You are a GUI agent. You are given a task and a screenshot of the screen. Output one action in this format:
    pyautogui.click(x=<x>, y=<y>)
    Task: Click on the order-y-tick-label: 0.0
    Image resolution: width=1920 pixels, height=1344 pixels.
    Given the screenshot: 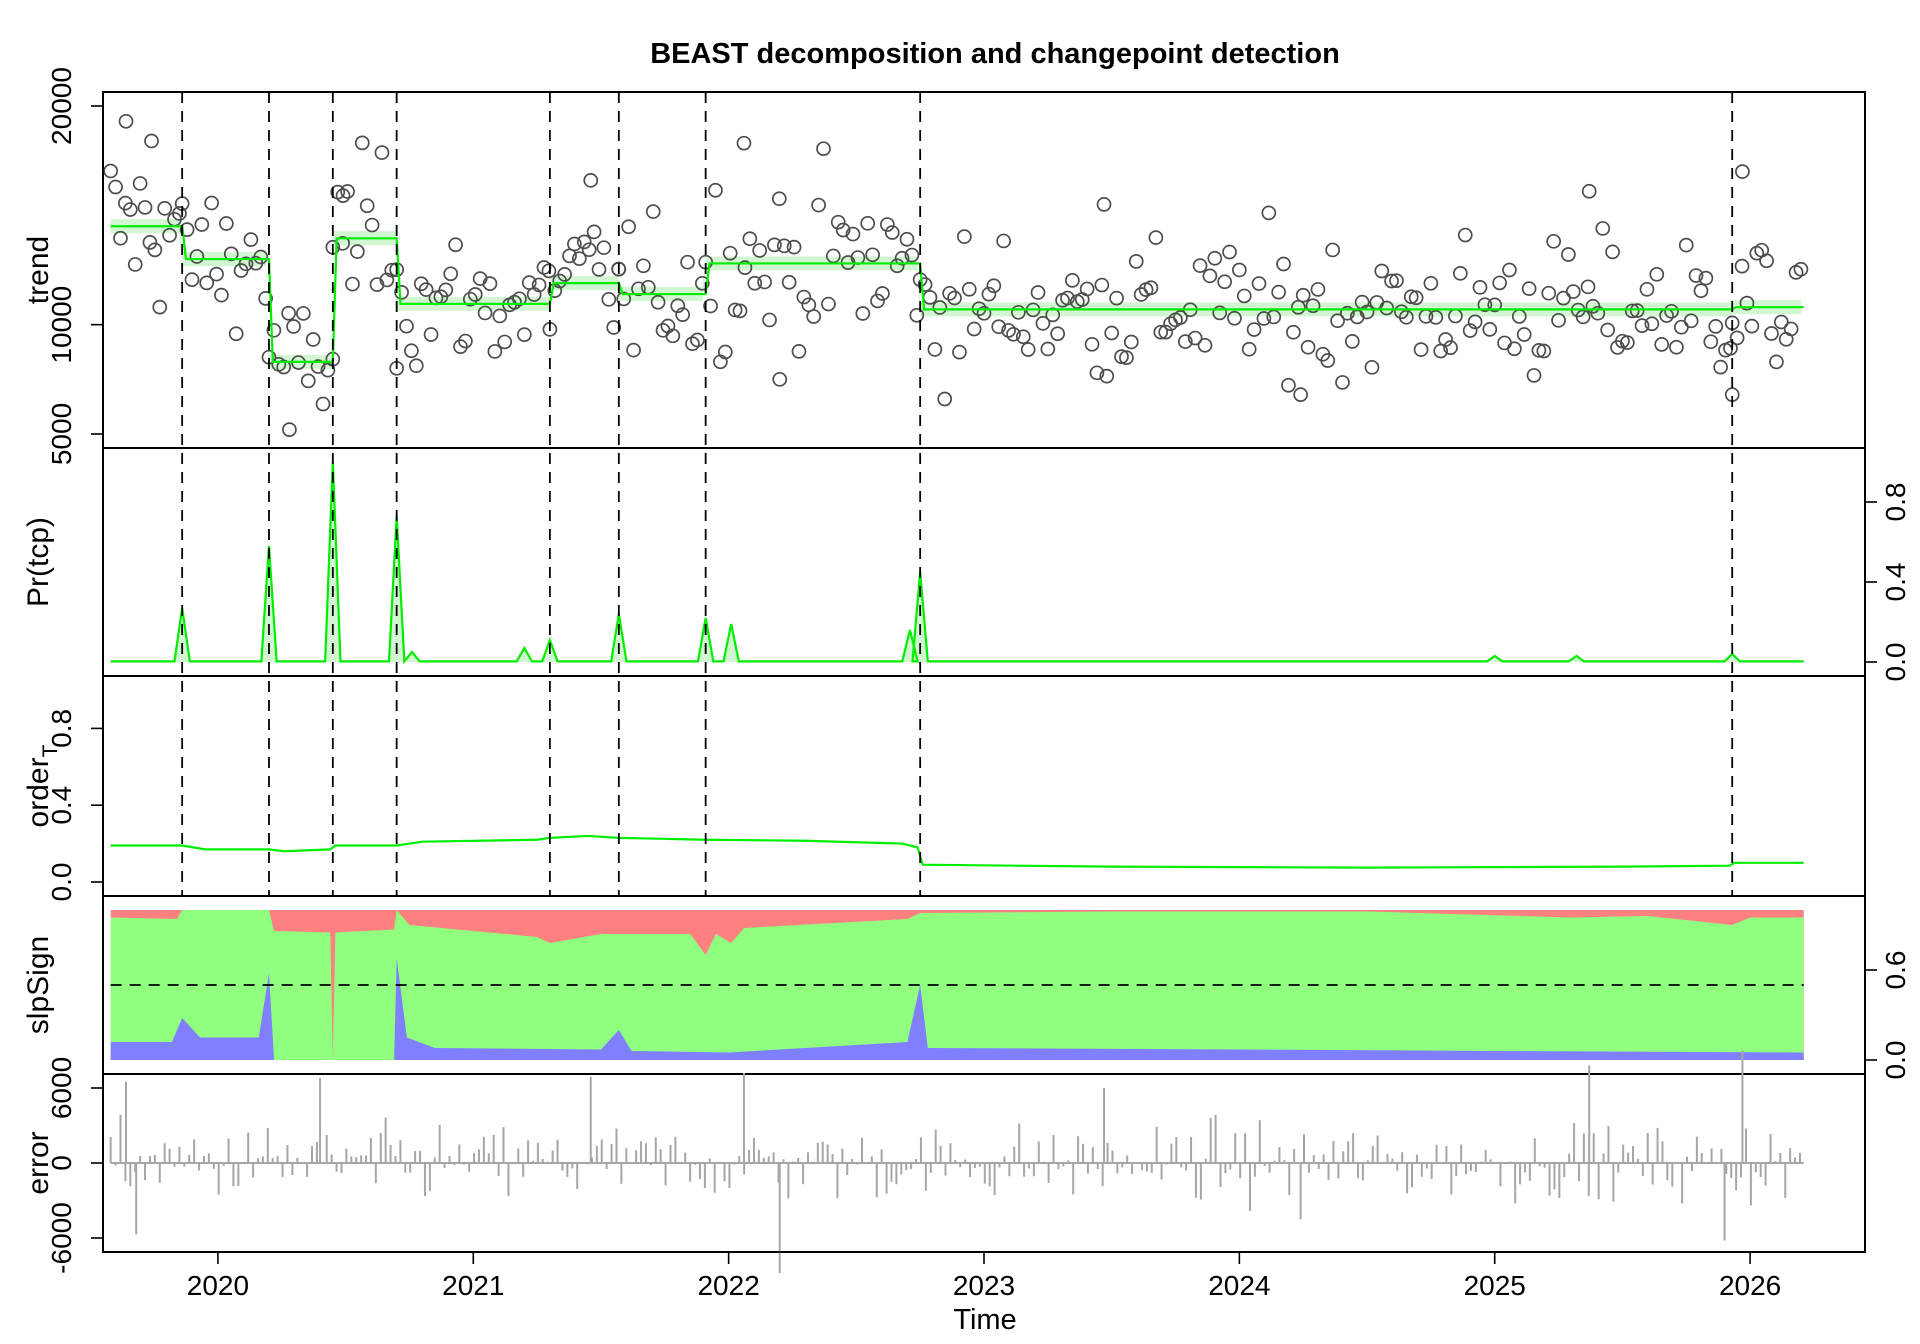 What is the action you would take?
    pyautogui.click(x=61, y=882)
    